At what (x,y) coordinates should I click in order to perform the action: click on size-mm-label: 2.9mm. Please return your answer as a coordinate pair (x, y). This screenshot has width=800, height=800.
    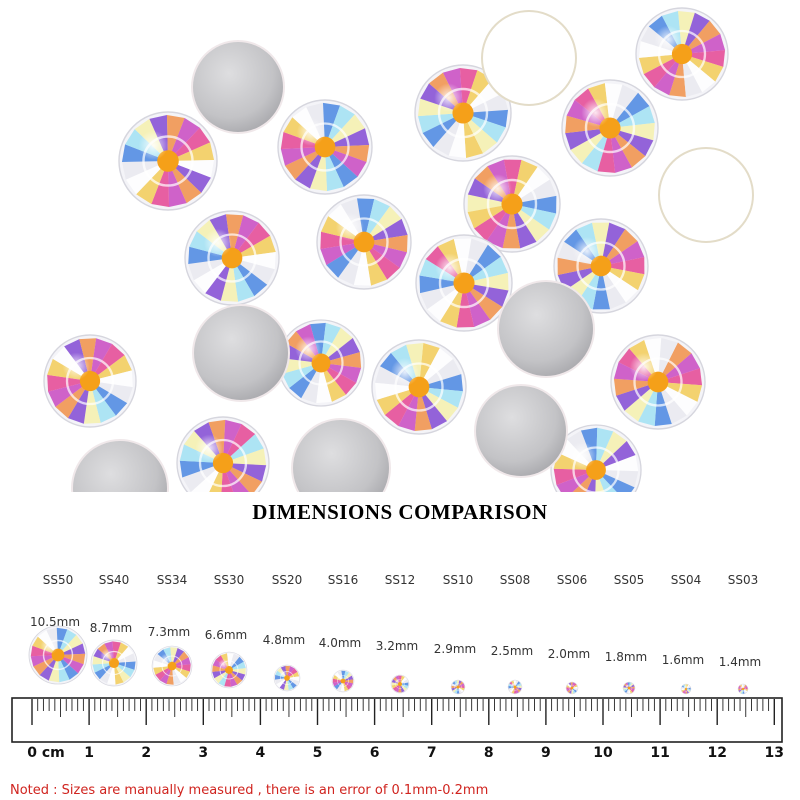
    Looking at the image, I should click on (455, 649).